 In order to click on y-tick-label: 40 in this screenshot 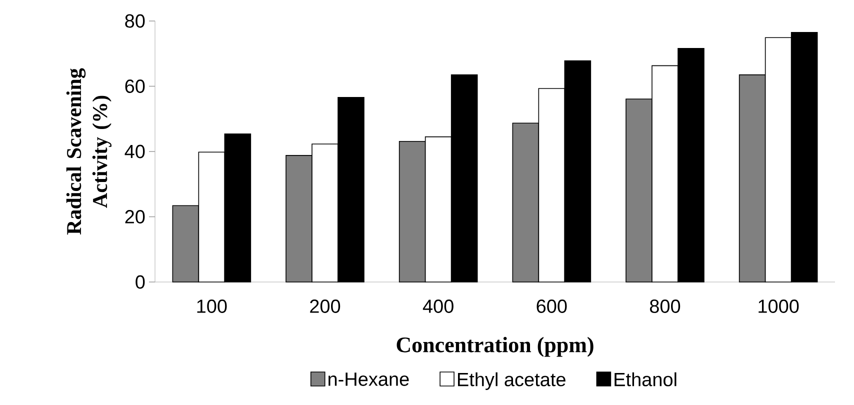, I will do `click(134, 151)`.